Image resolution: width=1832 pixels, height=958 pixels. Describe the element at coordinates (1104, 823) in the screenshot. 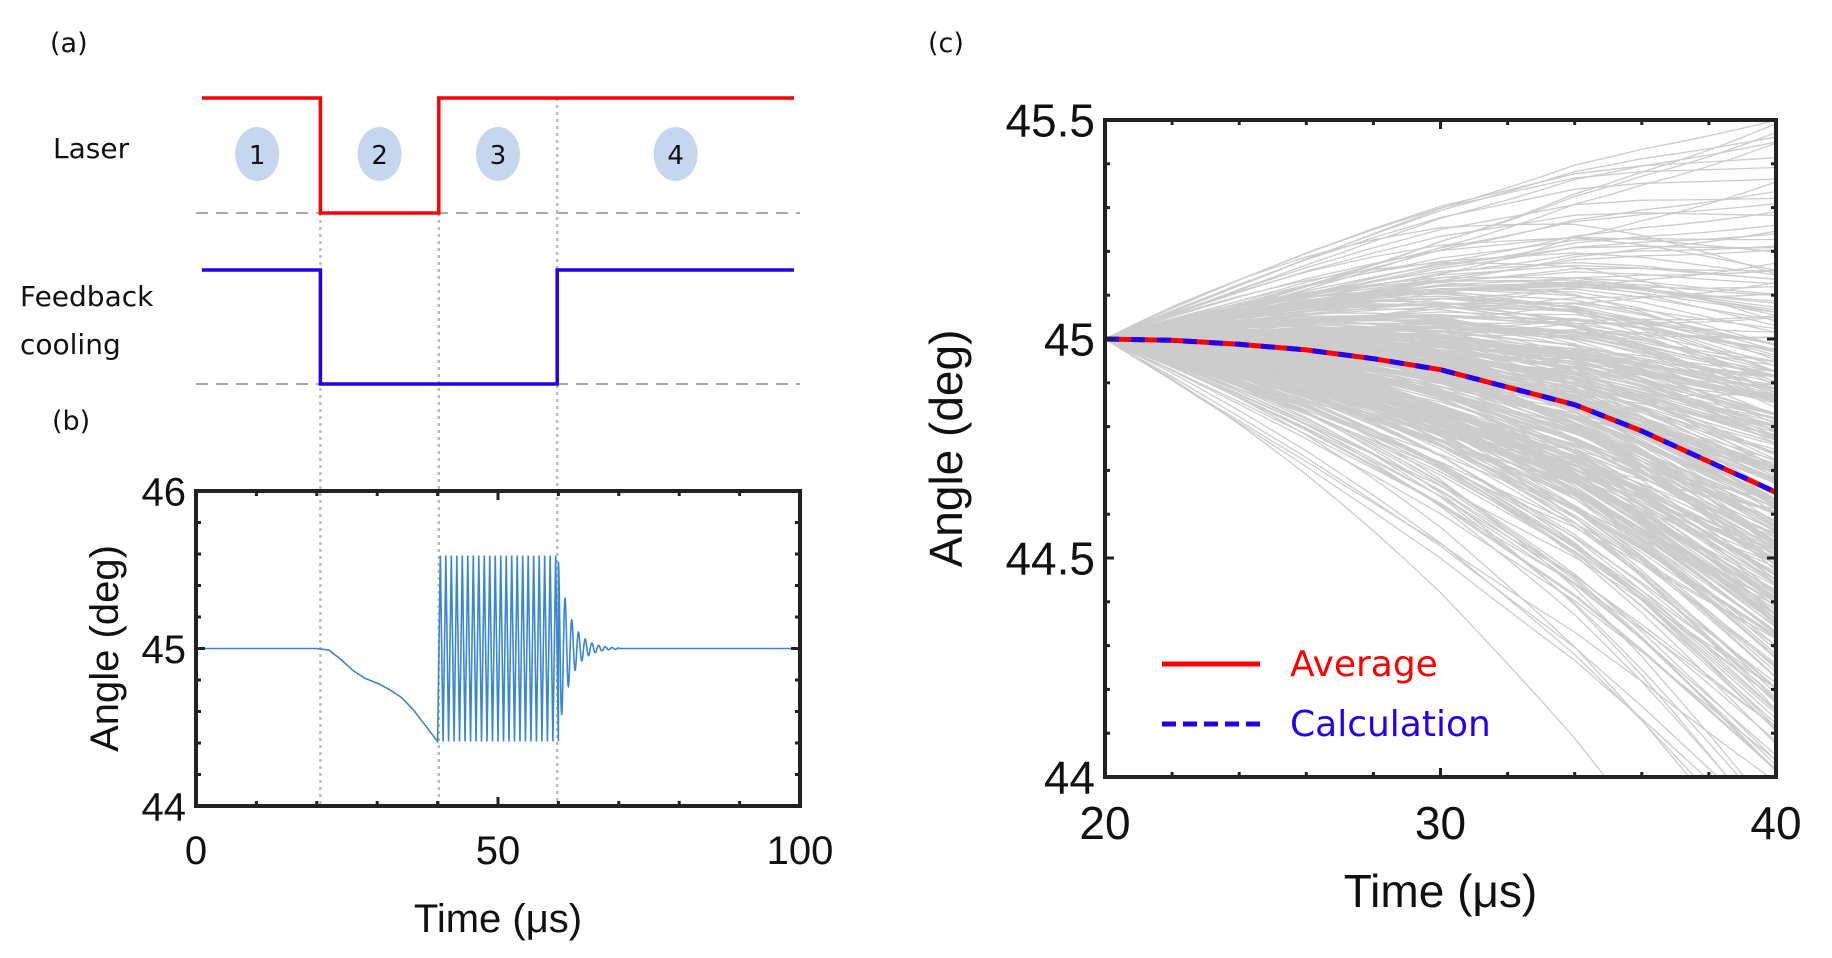

I see `x-tick-label: 20` at that location.